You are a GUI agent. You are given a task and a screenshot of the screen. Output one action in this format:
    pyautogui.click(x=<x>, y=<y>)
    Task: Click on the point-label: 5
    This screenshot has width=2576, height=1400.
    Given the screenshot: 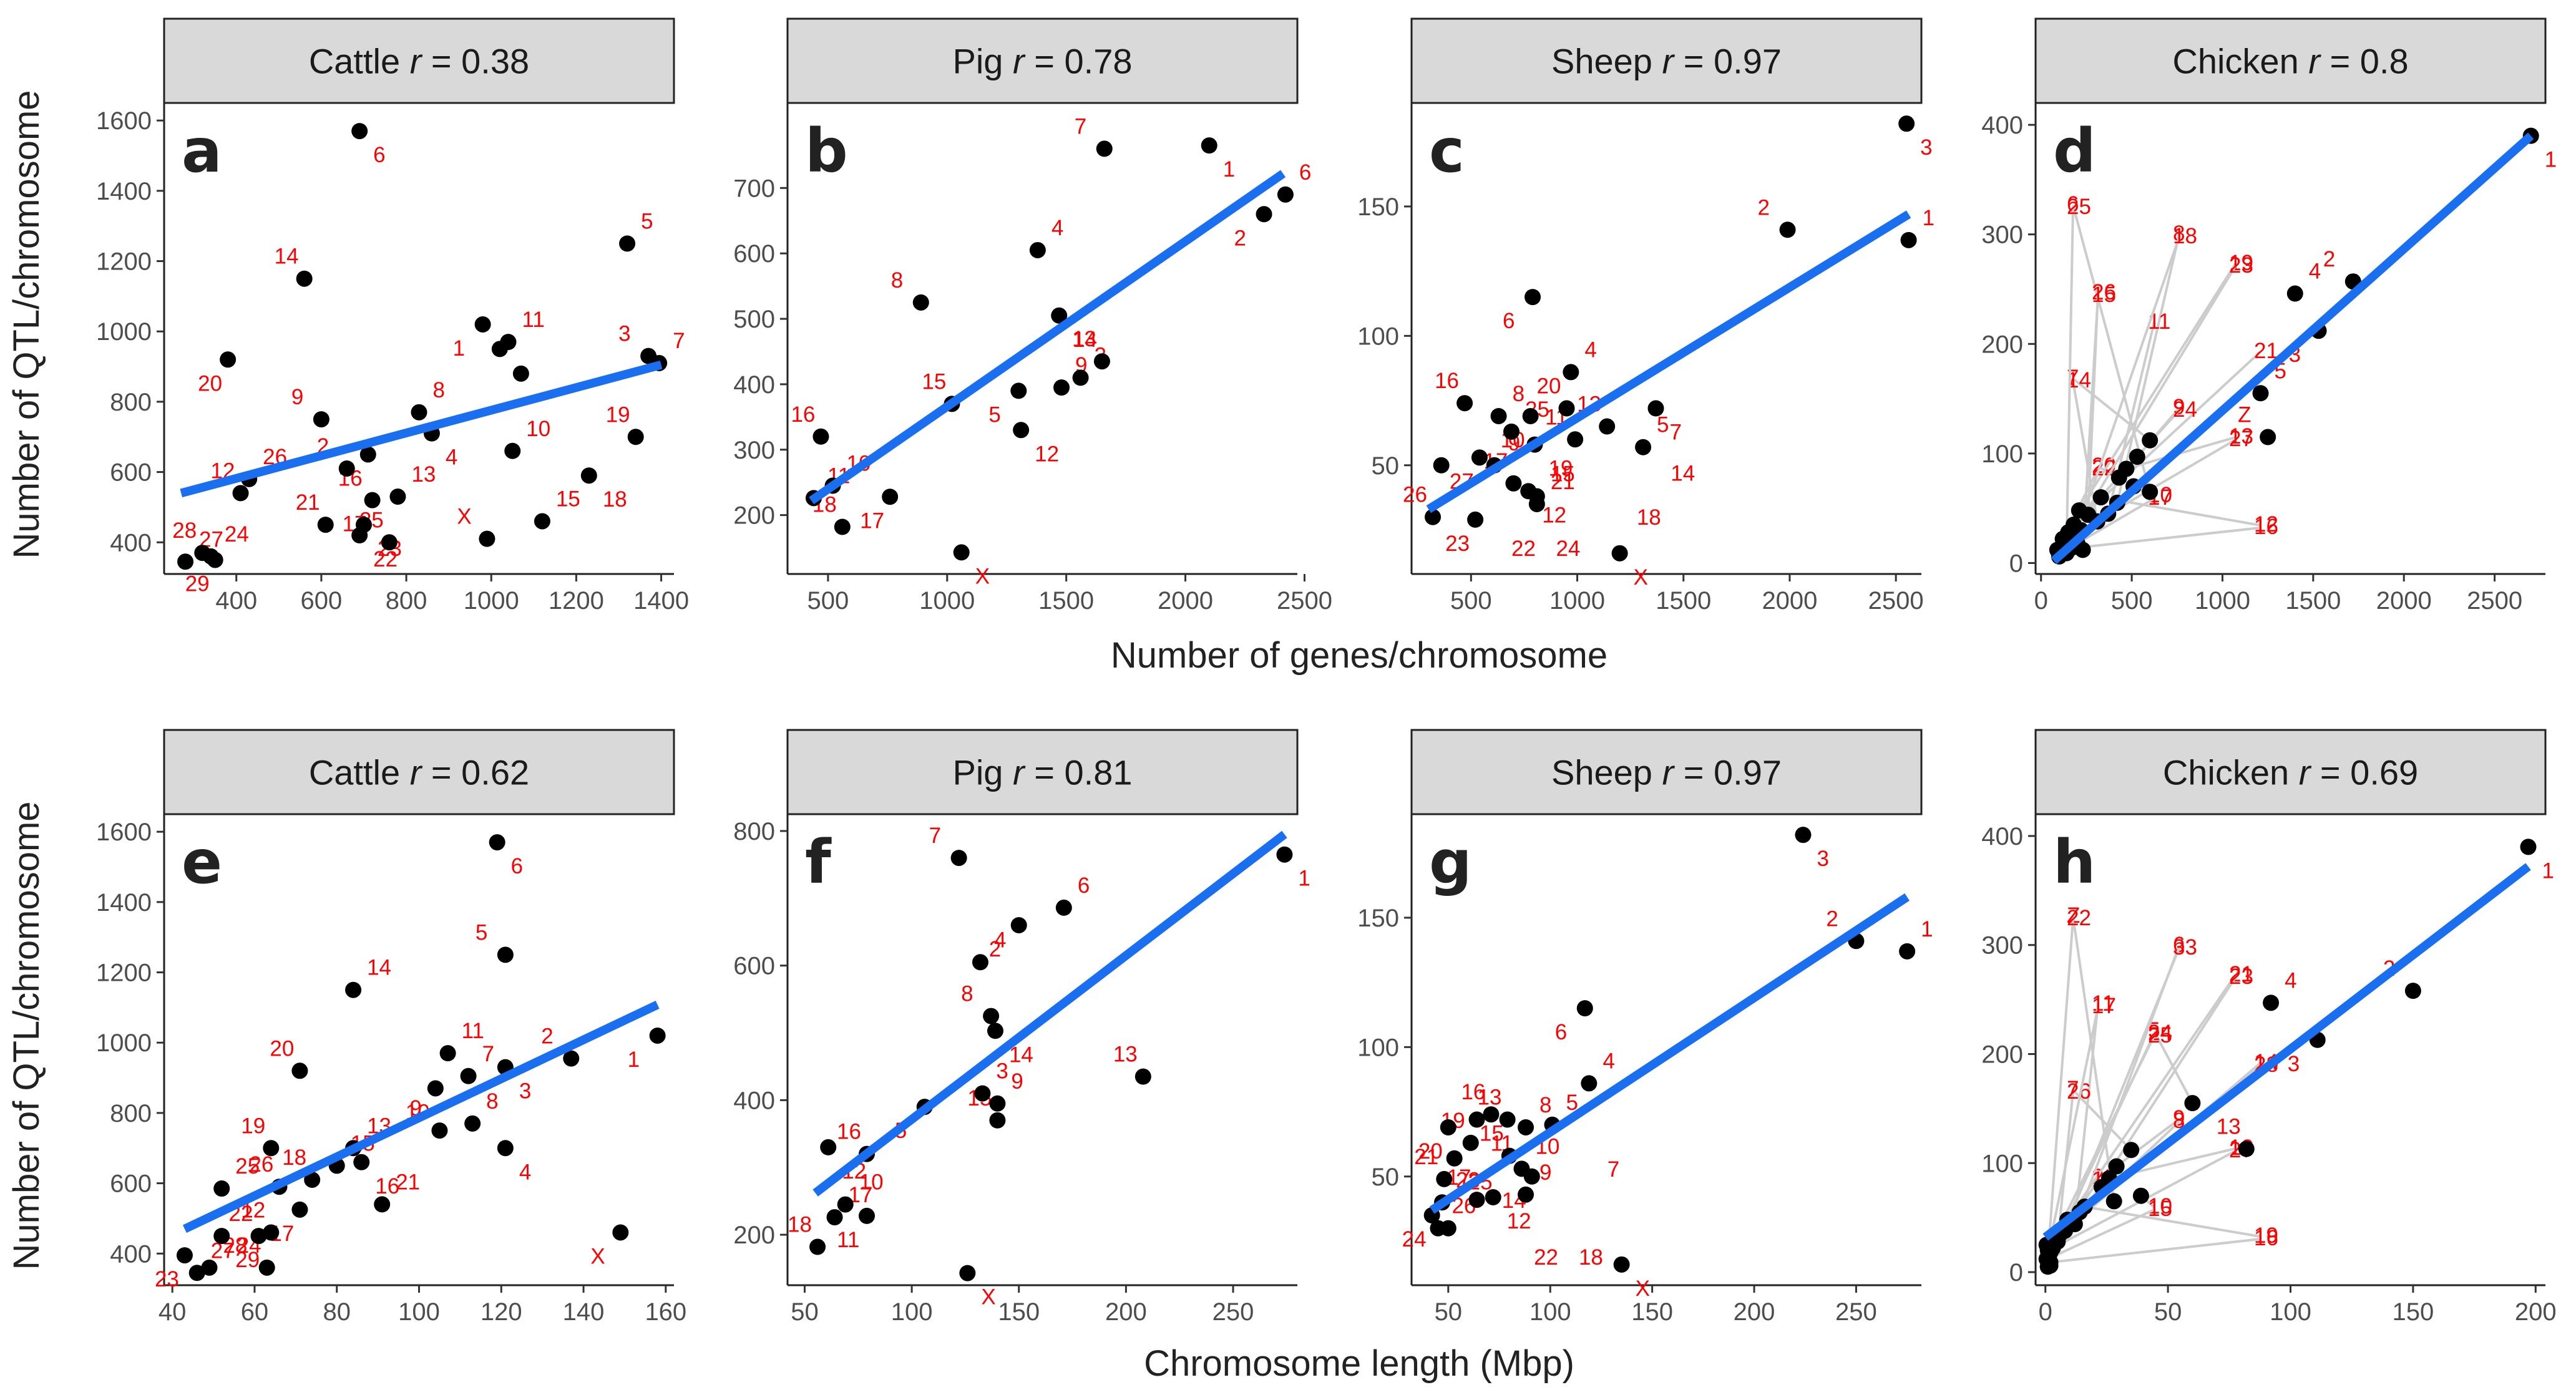 What is the action you would take?
    pyautogui.click(x=1663, y=425)
    